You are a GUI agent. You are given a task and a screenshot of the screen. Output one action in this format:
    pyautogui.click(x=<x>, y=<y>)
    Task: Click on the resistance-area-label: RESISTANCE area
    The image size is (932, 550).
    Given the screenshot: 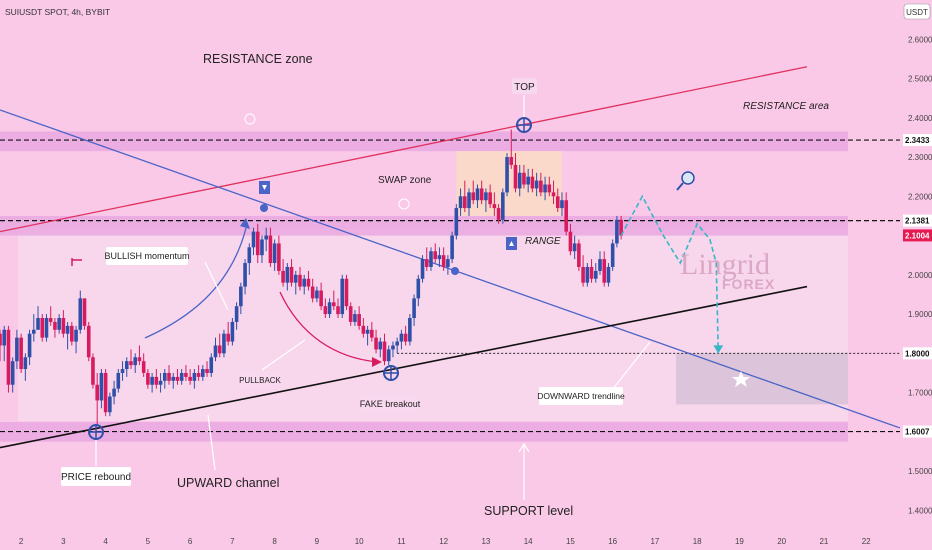 What is the action you would take?
    pyautogui.click(x=786, y=106)
    